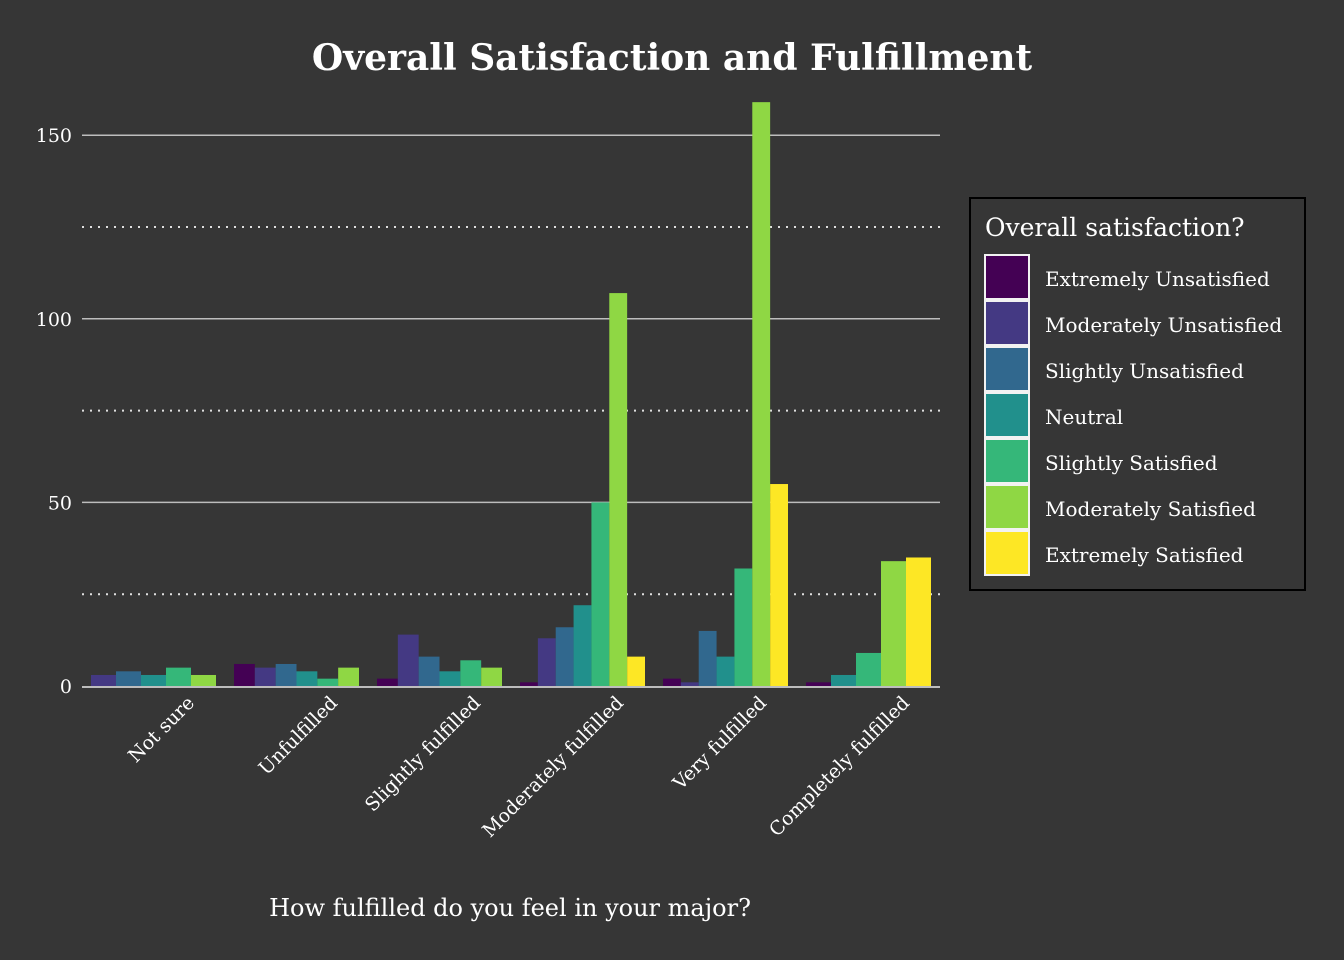  Describe the element at coordinates (510, 908) in the screenshot. I see `x-axis-label: How fulfilled do you feel in your major?` at that location.